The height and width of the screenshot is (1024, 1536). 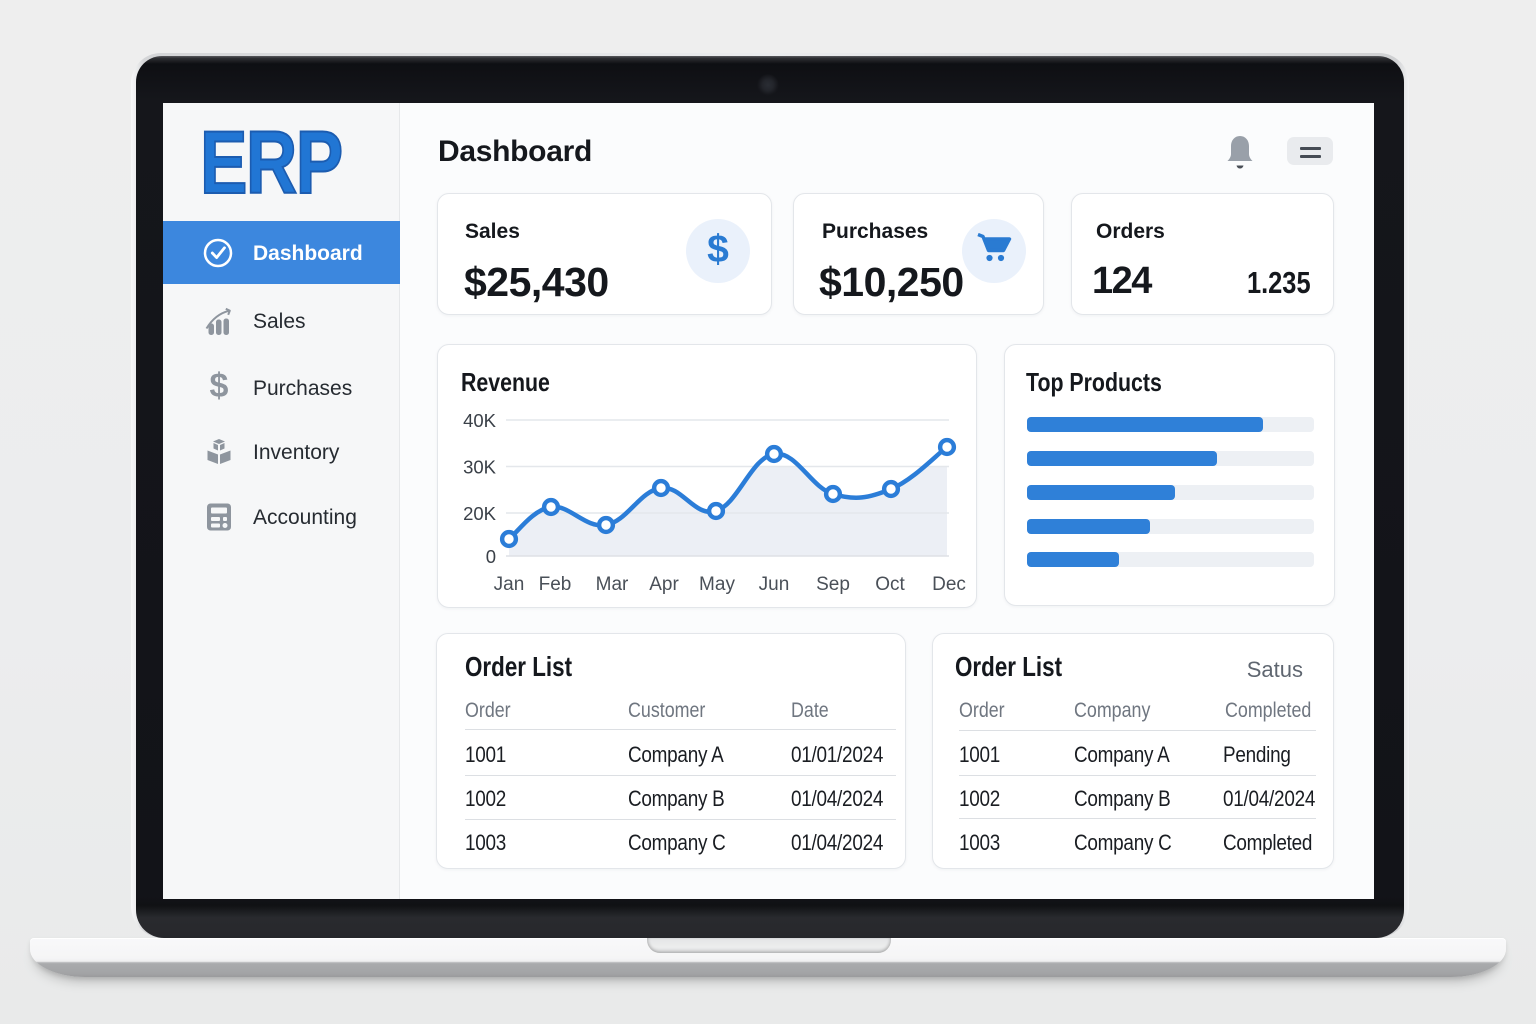 I want to click on svg-text: Feb, so click(x=555, y=584).